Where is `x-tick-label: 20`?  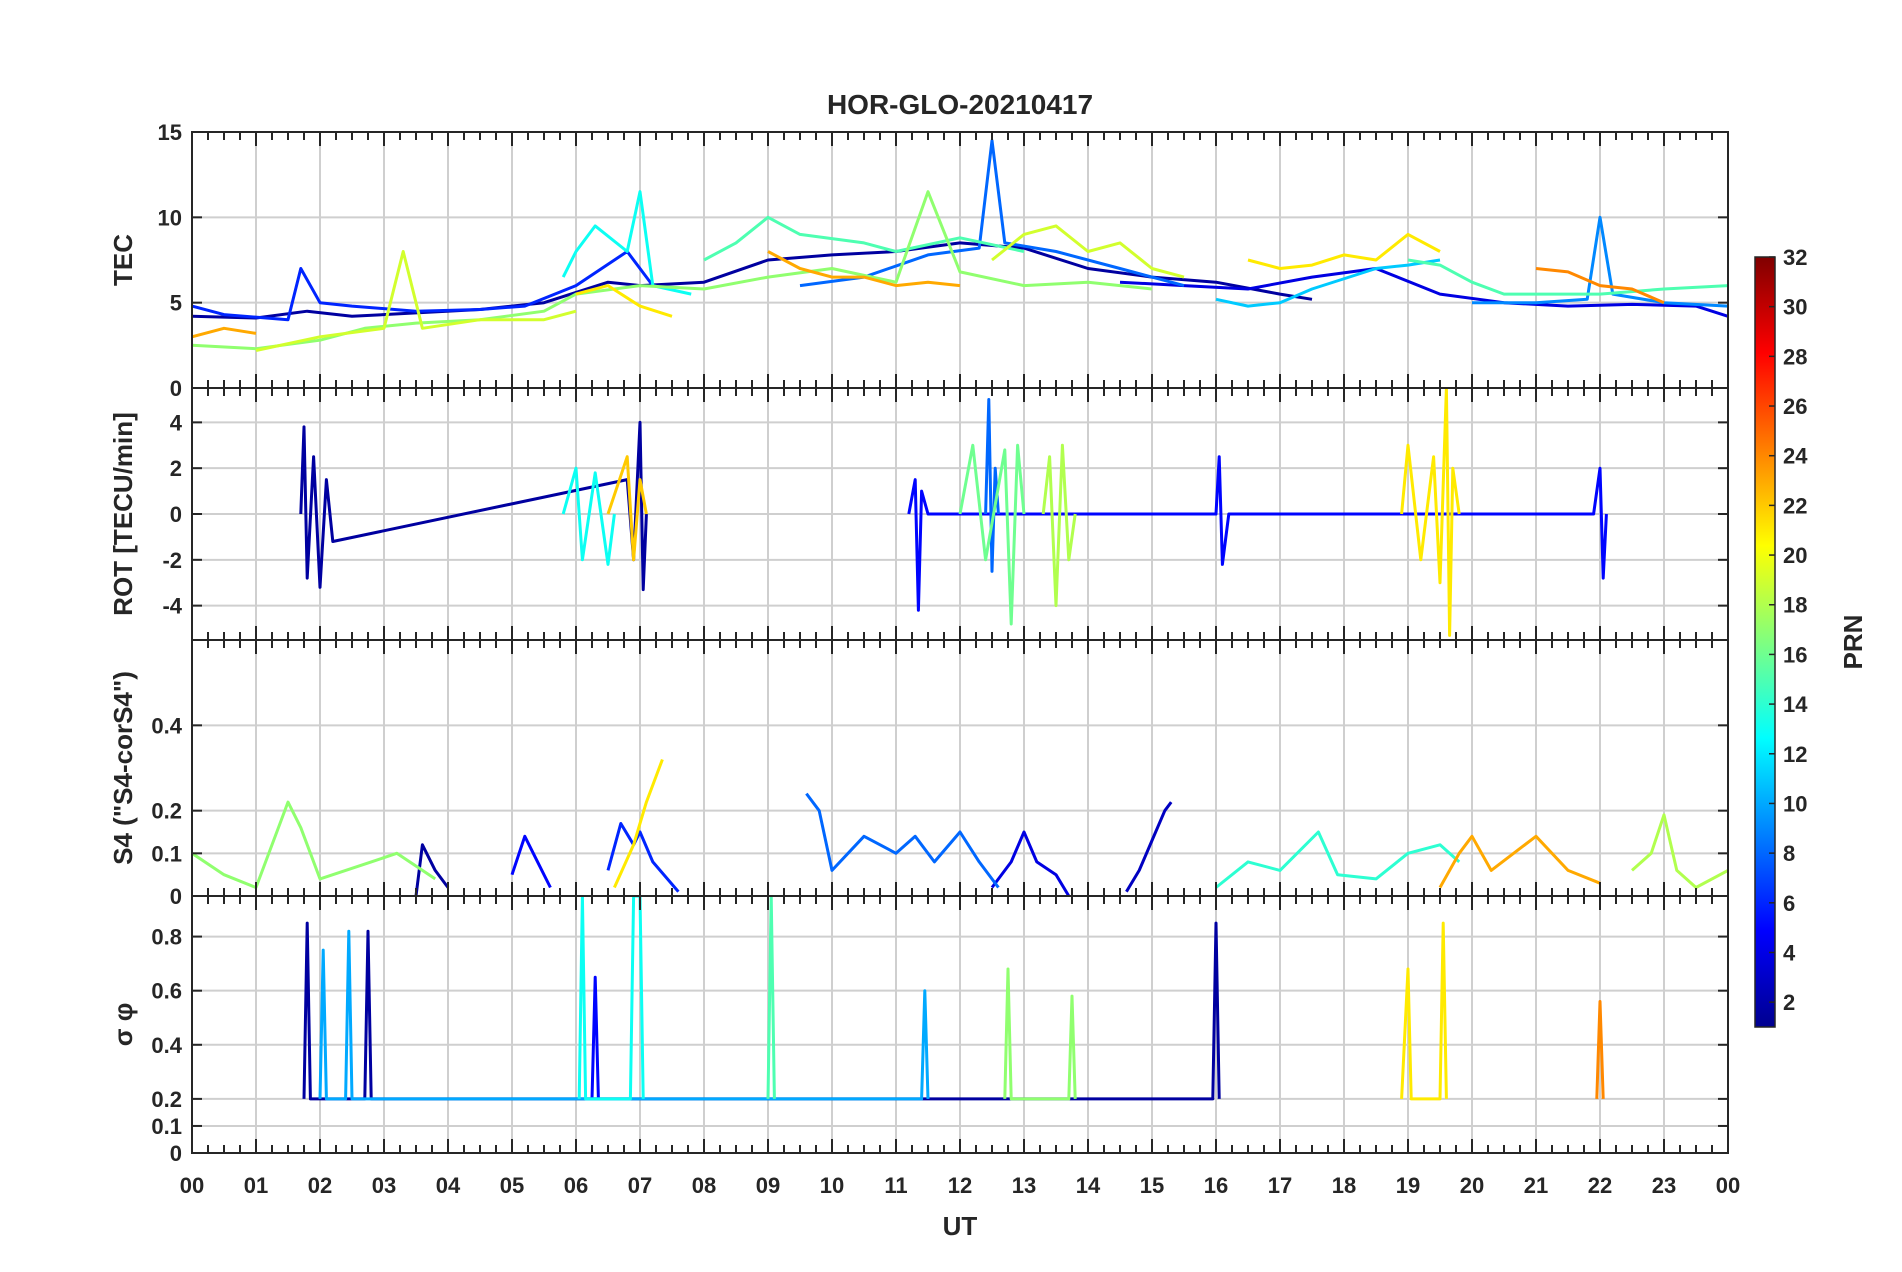 x-tick-label: 20 is located at coordinates (1472, 1185).